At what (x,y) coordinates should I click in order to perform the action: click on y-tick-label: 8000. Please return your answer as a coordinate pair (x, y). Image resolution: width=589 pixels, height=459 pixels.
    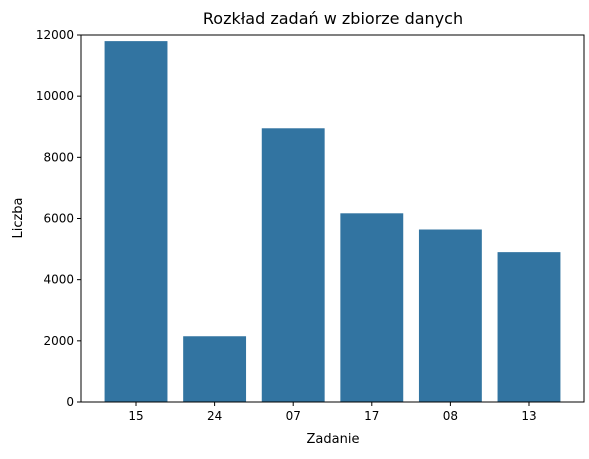
    Looking at the image, I should click on (58, 157).